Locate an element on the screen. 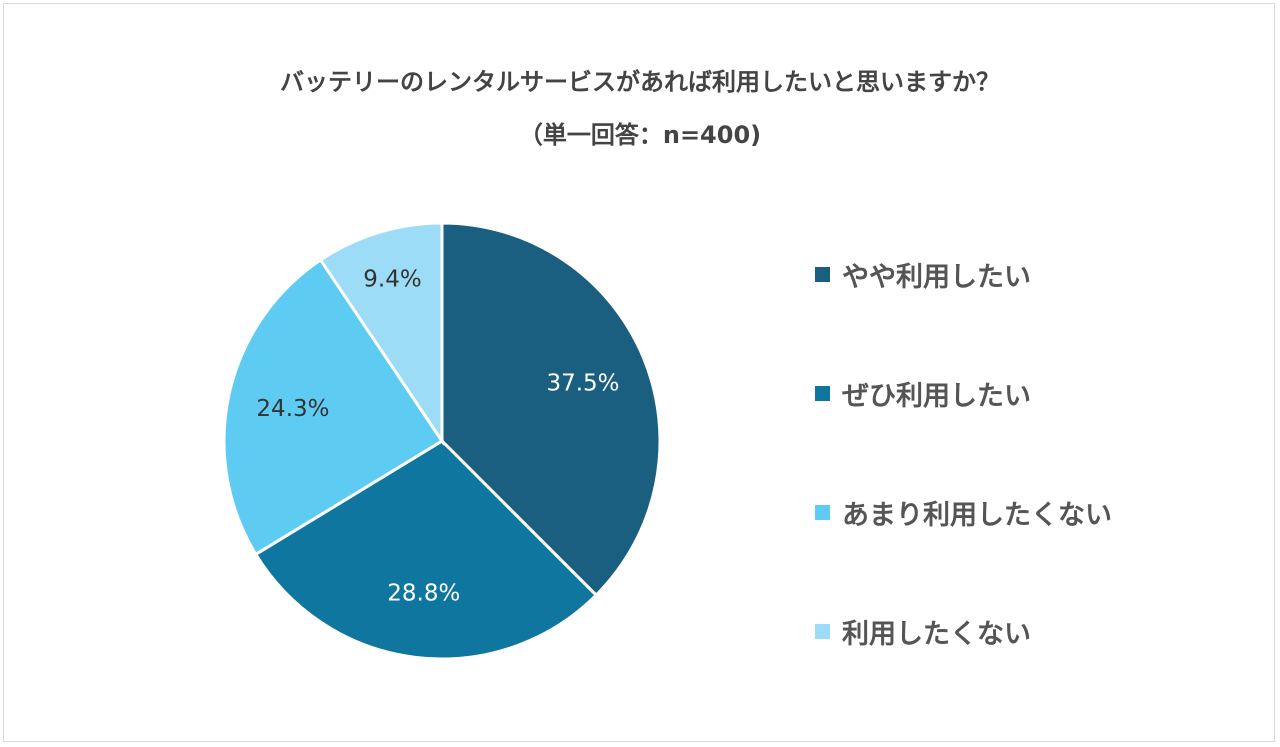 This screenshot has height=747, width=1280. legend-label: ぜひ利用したい is located at coordinates (936, 396).